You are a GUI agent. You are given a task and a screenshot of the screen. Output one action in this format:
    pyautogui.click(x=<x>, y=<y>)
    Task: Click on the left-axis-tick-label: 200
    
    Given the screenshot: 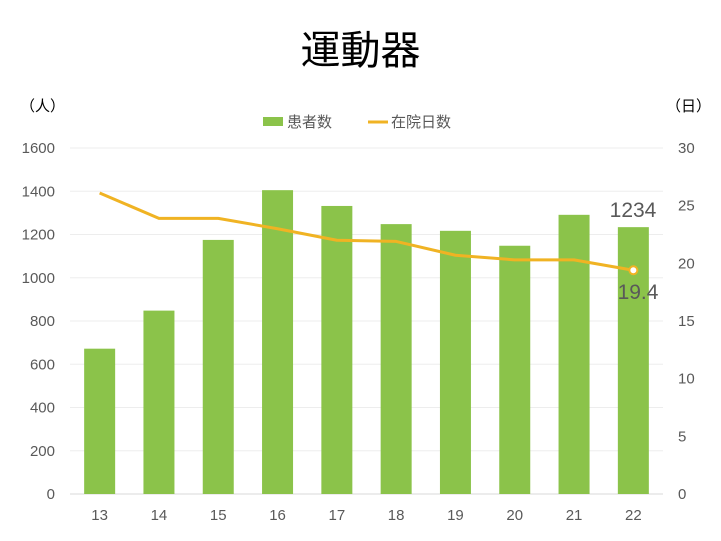 What is the action you would take?
    pyautogui.click(x=42, y=451)
    